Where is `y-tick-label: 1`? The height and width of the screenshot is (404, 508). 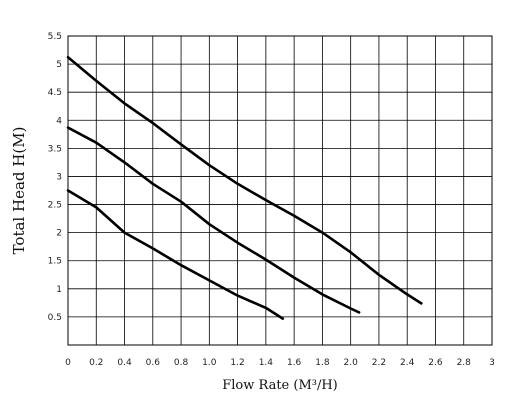
y-tick-label: 1 is located at coordinates (59, 290).